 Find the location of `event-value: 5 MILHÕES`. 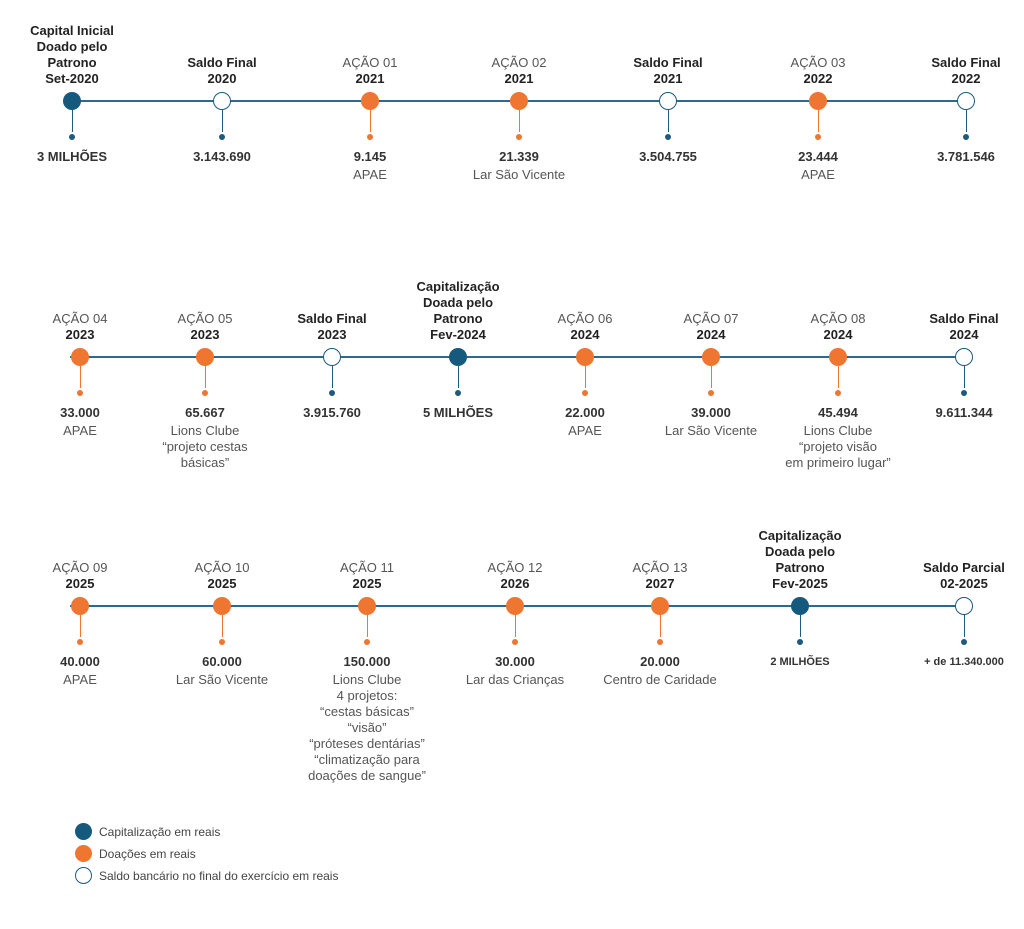

event-value: 5 MILHÕES is located at coordinates (458, 412).